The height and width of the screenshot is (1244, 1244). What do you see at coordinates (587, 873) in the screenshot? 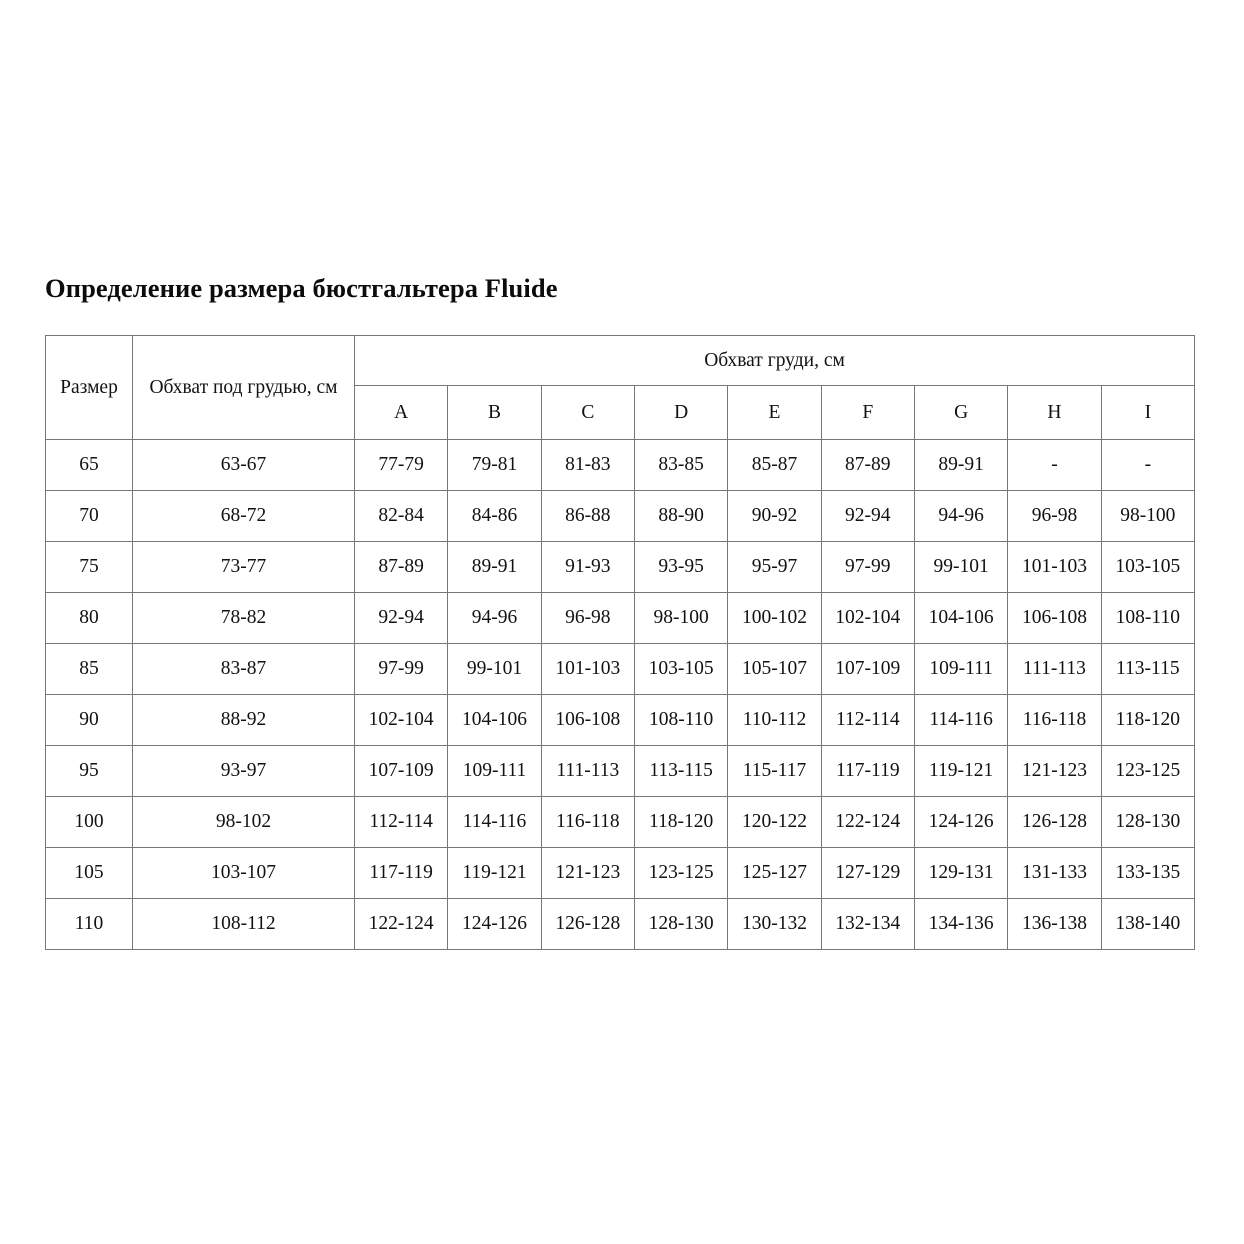
I see `cell-bust-cup-c: 121-123` at bounding box center [587, 873].